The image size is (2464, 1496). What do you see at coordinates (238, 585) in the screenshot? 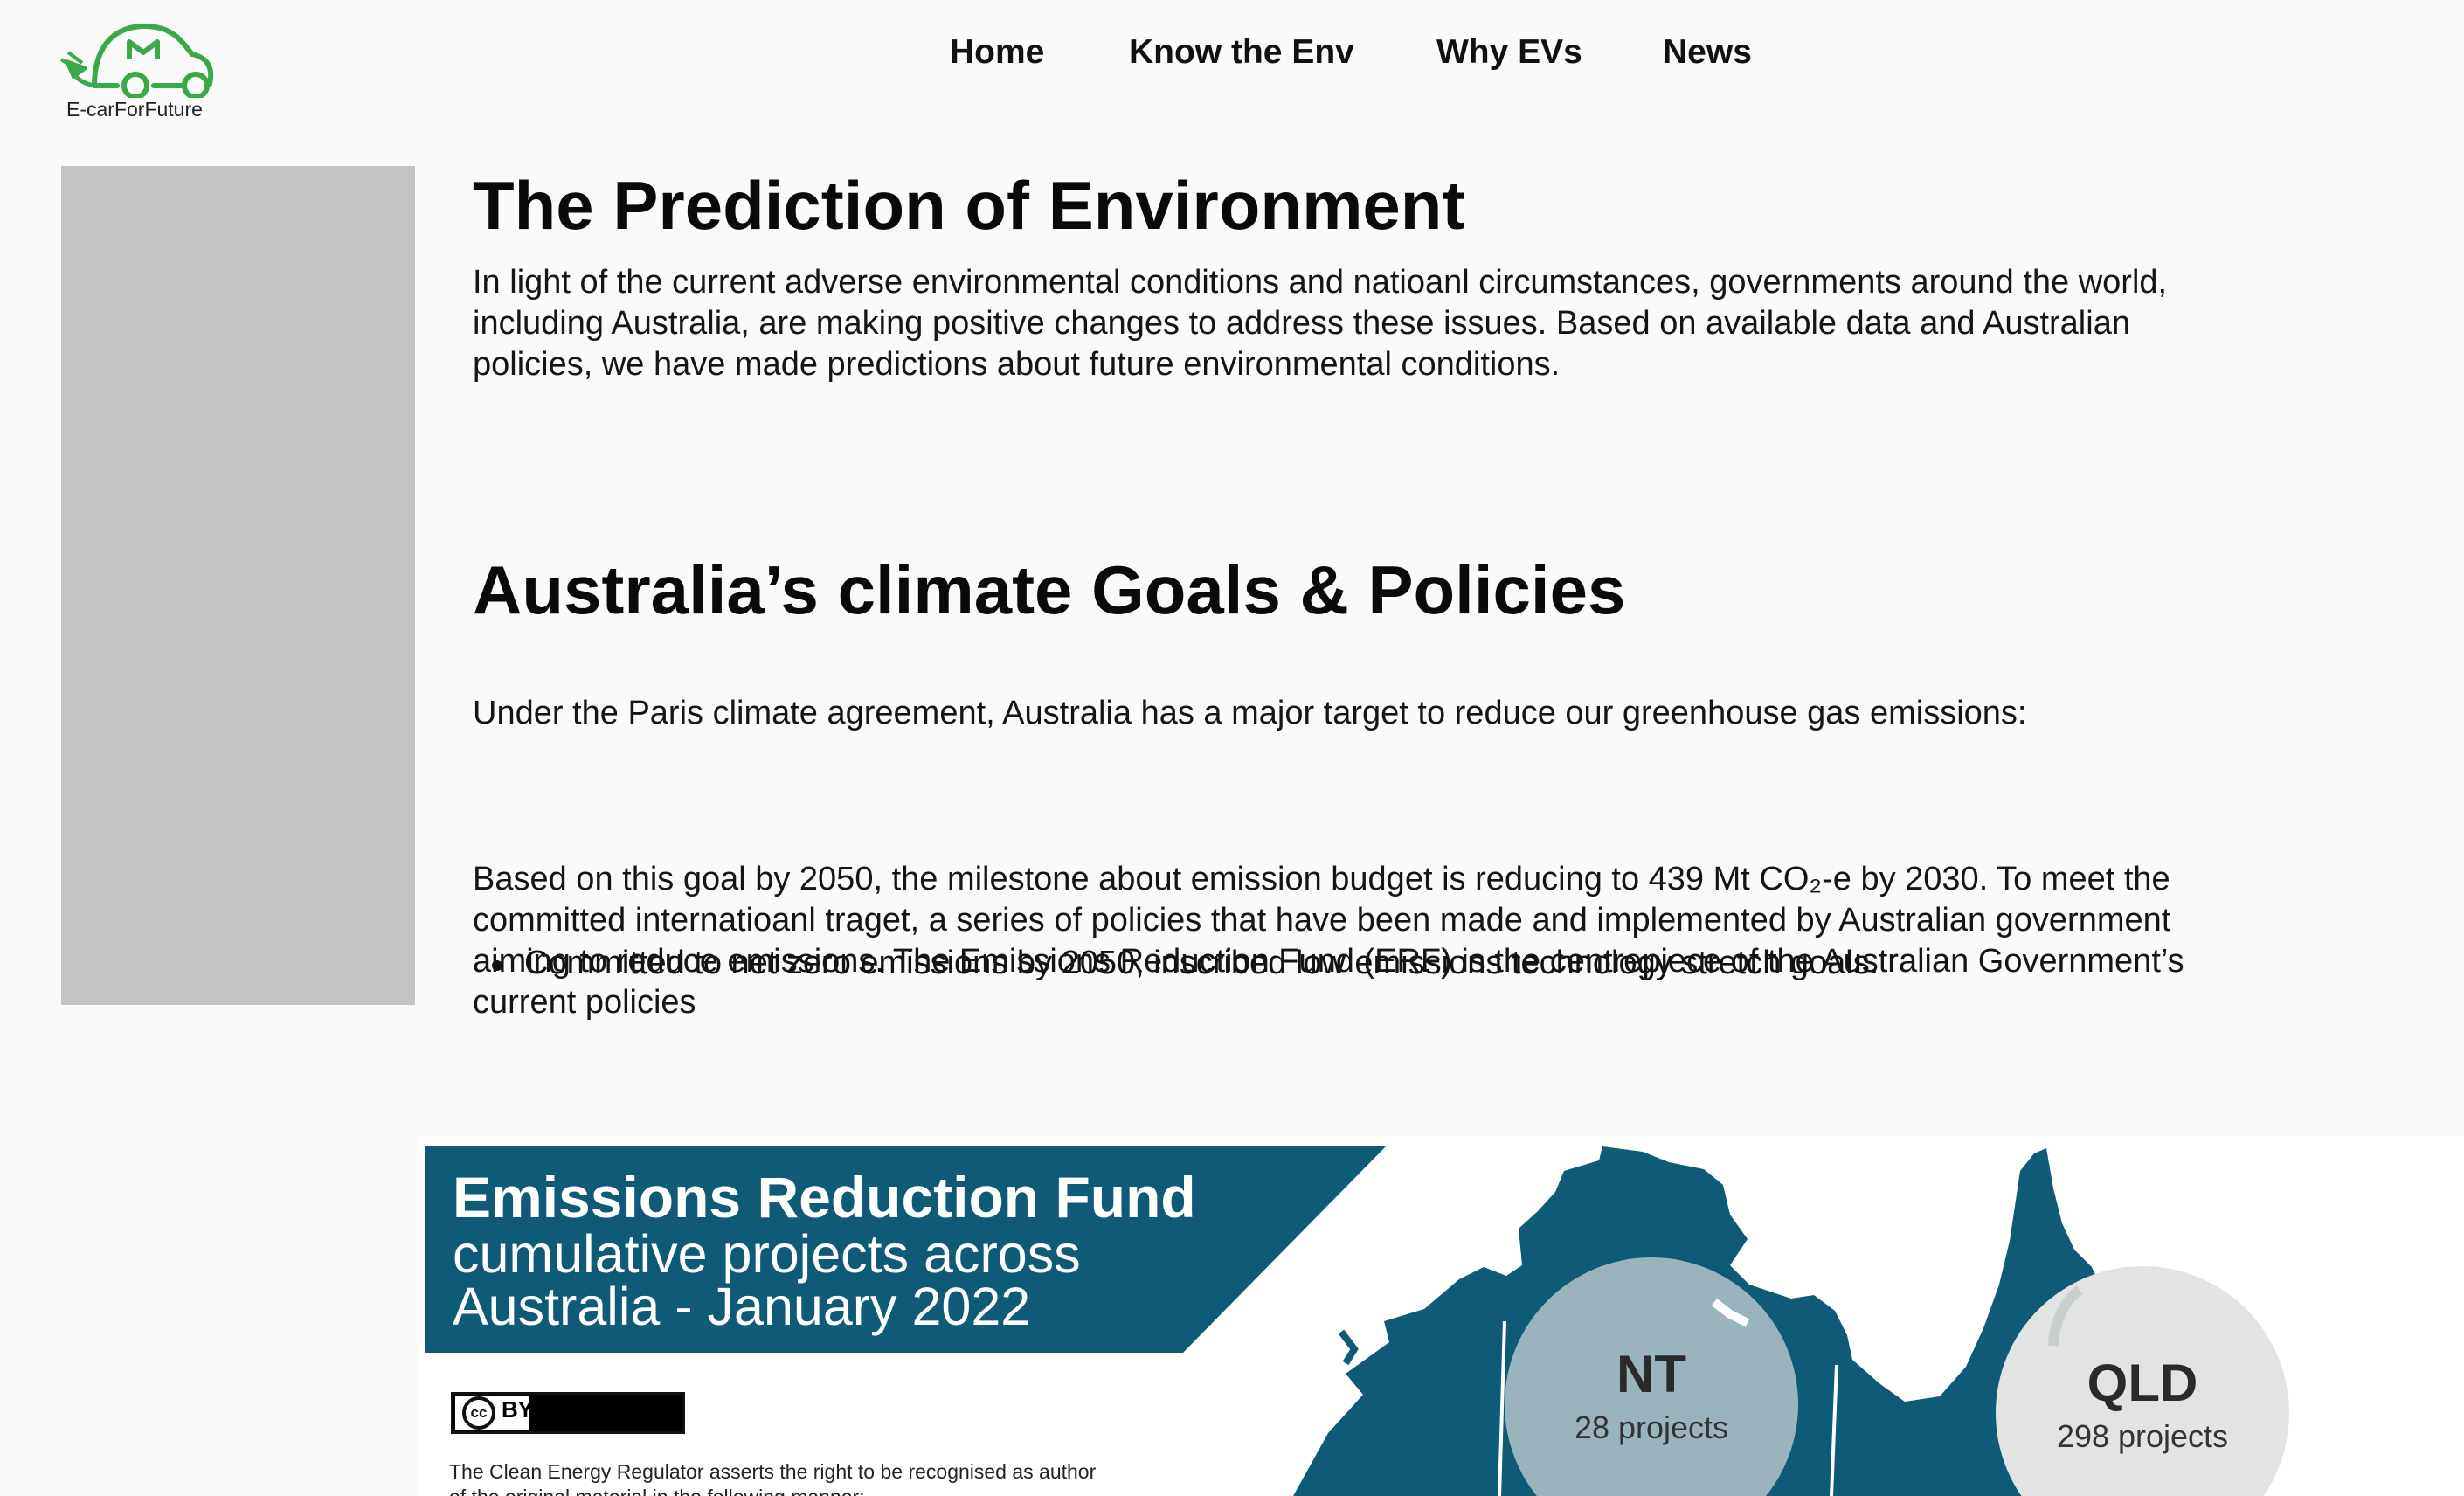
I see `sidebar-placeholder` at bounding box center [238, 585].